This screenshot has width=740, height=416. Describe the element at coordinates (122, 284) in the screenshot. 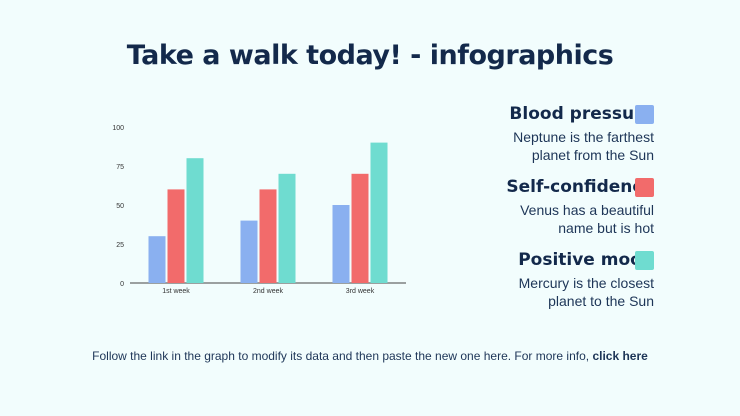

I see `y-tick-label: 0` at that location.